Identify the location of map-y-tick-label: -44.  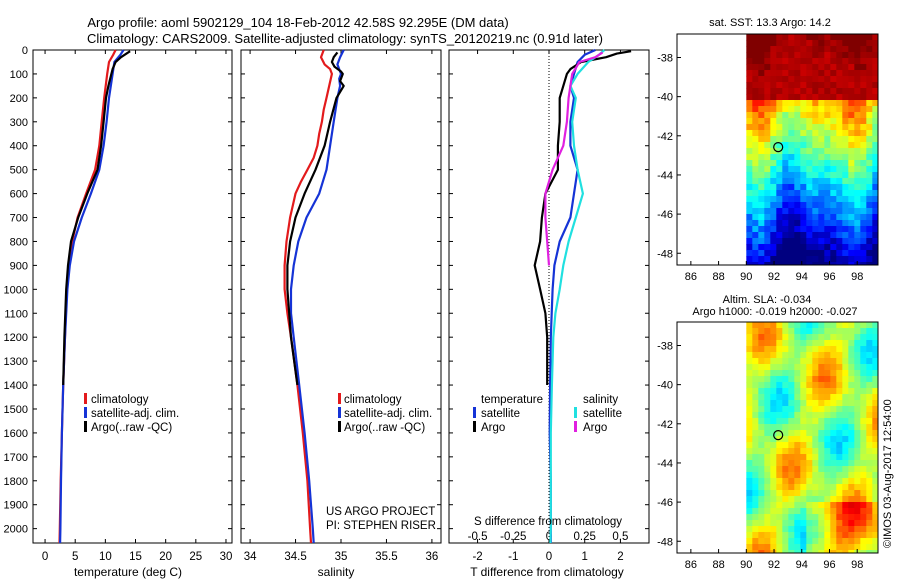
(665, 464).